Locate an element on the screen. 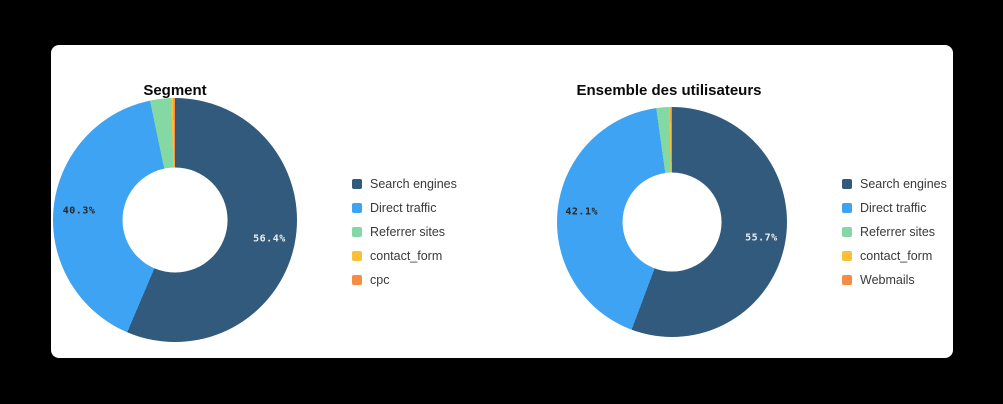  slice-data-label: 55.7% is located at coordinates (761, 238).